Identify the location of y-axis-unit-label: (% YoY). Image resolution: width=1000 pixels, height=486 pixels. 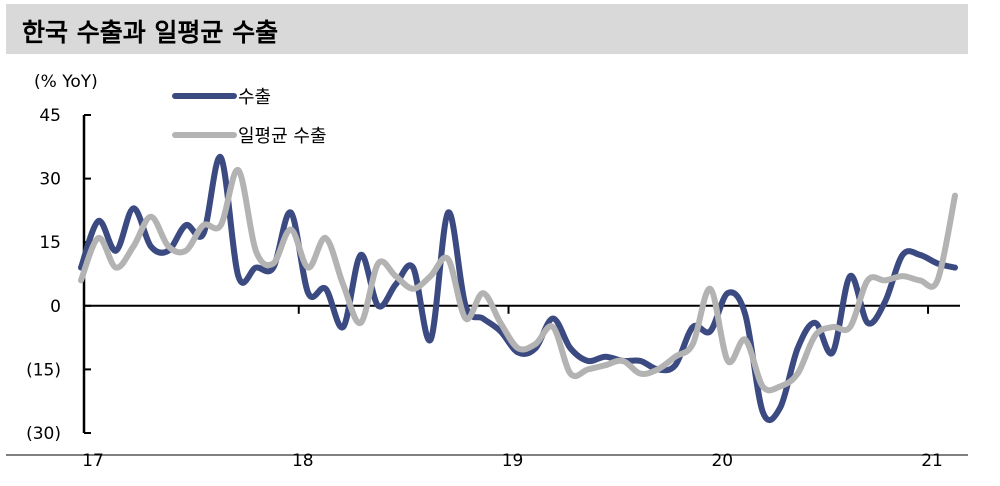
(66, 82).